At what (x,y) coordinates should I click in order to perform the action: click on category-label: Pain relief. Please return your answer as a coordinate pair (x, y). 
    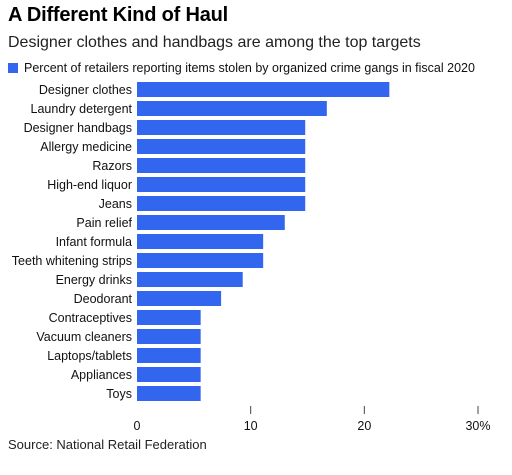
    Looking at the image, I should click on (104, 223).